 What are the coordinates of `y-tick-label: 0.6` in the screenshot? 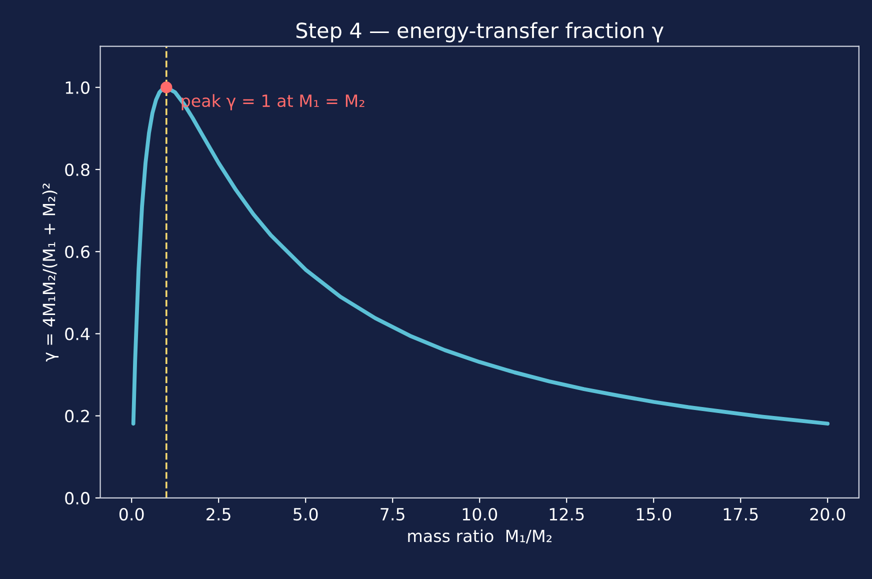 It's located at (77, 252).